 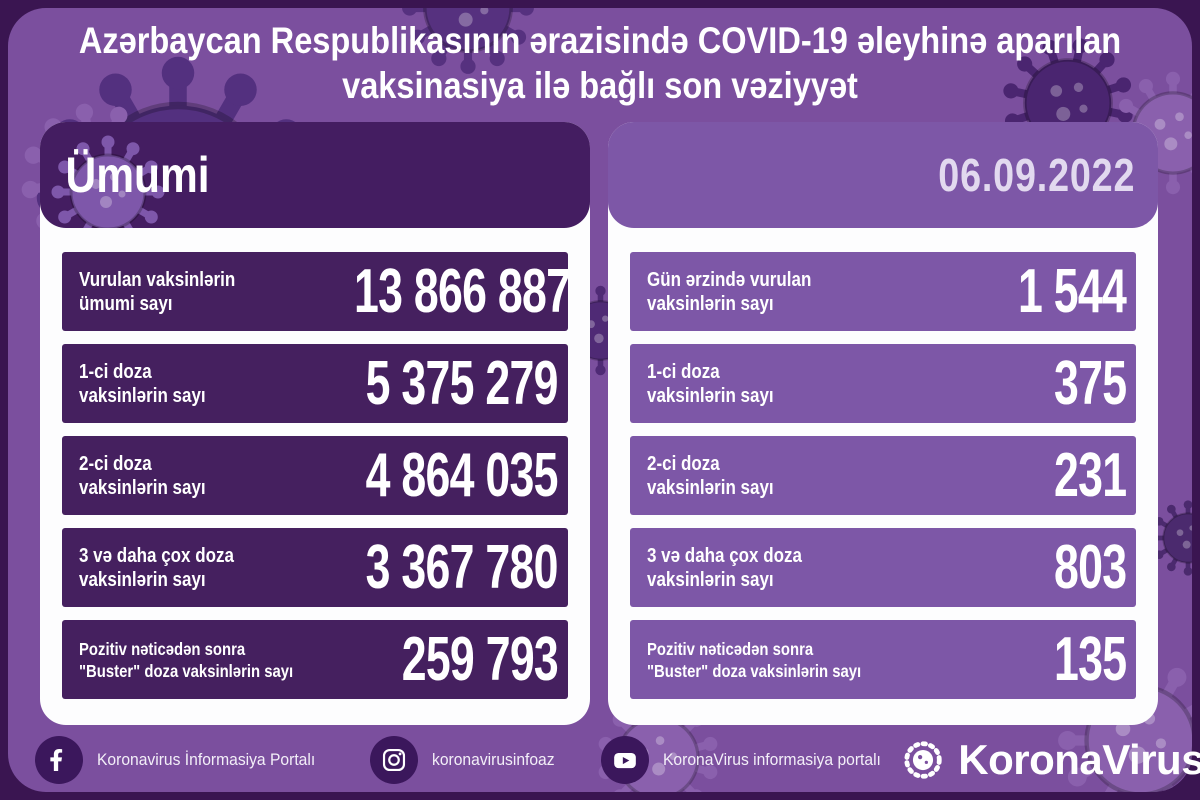 What do you see at coordinates (1090, 383) in the screenshot?
I see `stat-value: 375` at bounding box center [1090, 383].